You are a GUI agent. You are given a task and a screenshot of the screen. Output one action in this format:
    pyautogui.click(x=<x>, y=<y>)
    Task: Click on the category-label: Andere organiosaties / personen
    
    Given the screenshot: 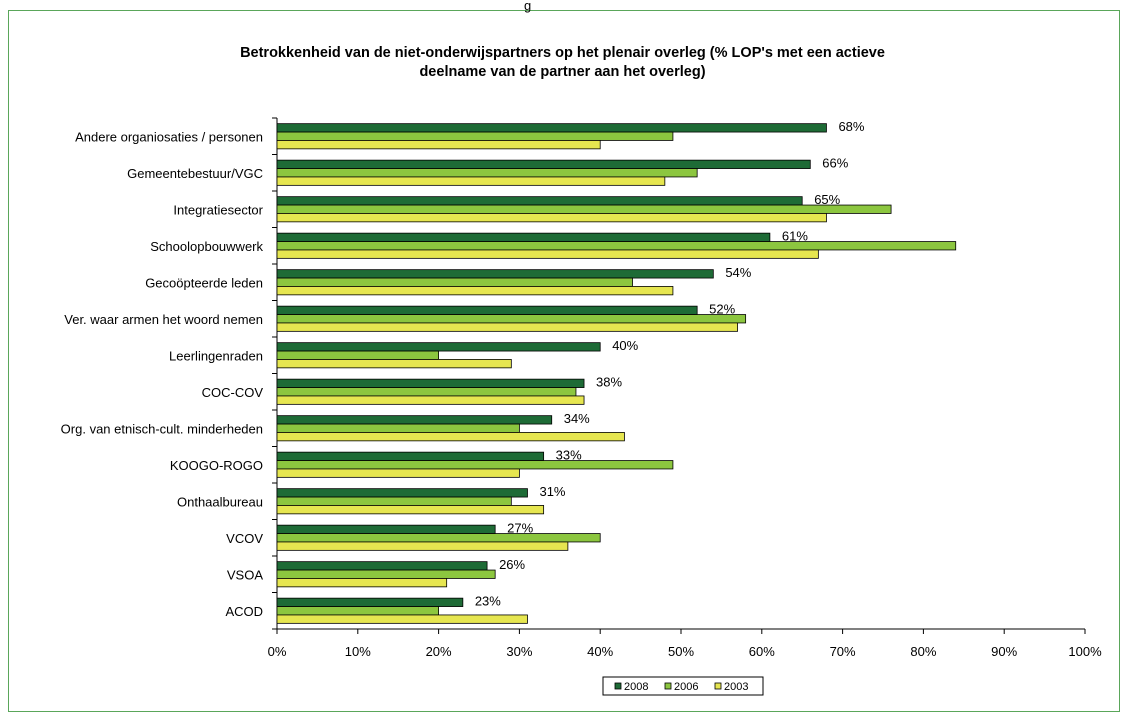 What is the action you would take?
    pyautogui.click(x=169, y=136)
    